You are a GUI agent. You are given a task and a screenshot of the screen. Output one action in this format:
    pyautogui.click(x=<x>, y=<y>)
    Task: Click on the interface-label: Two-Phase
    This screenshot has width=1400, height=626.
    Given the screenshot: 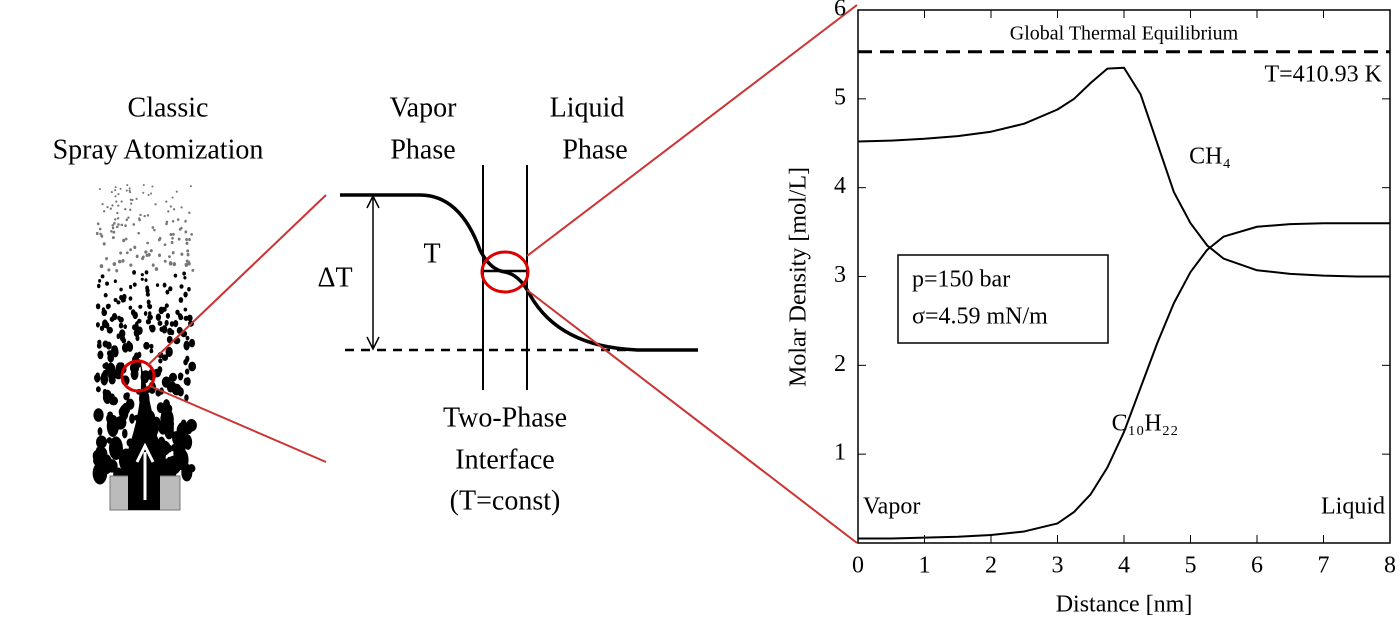 What is the action you would take?
    pyautogui.click(x=505, y=417)
    